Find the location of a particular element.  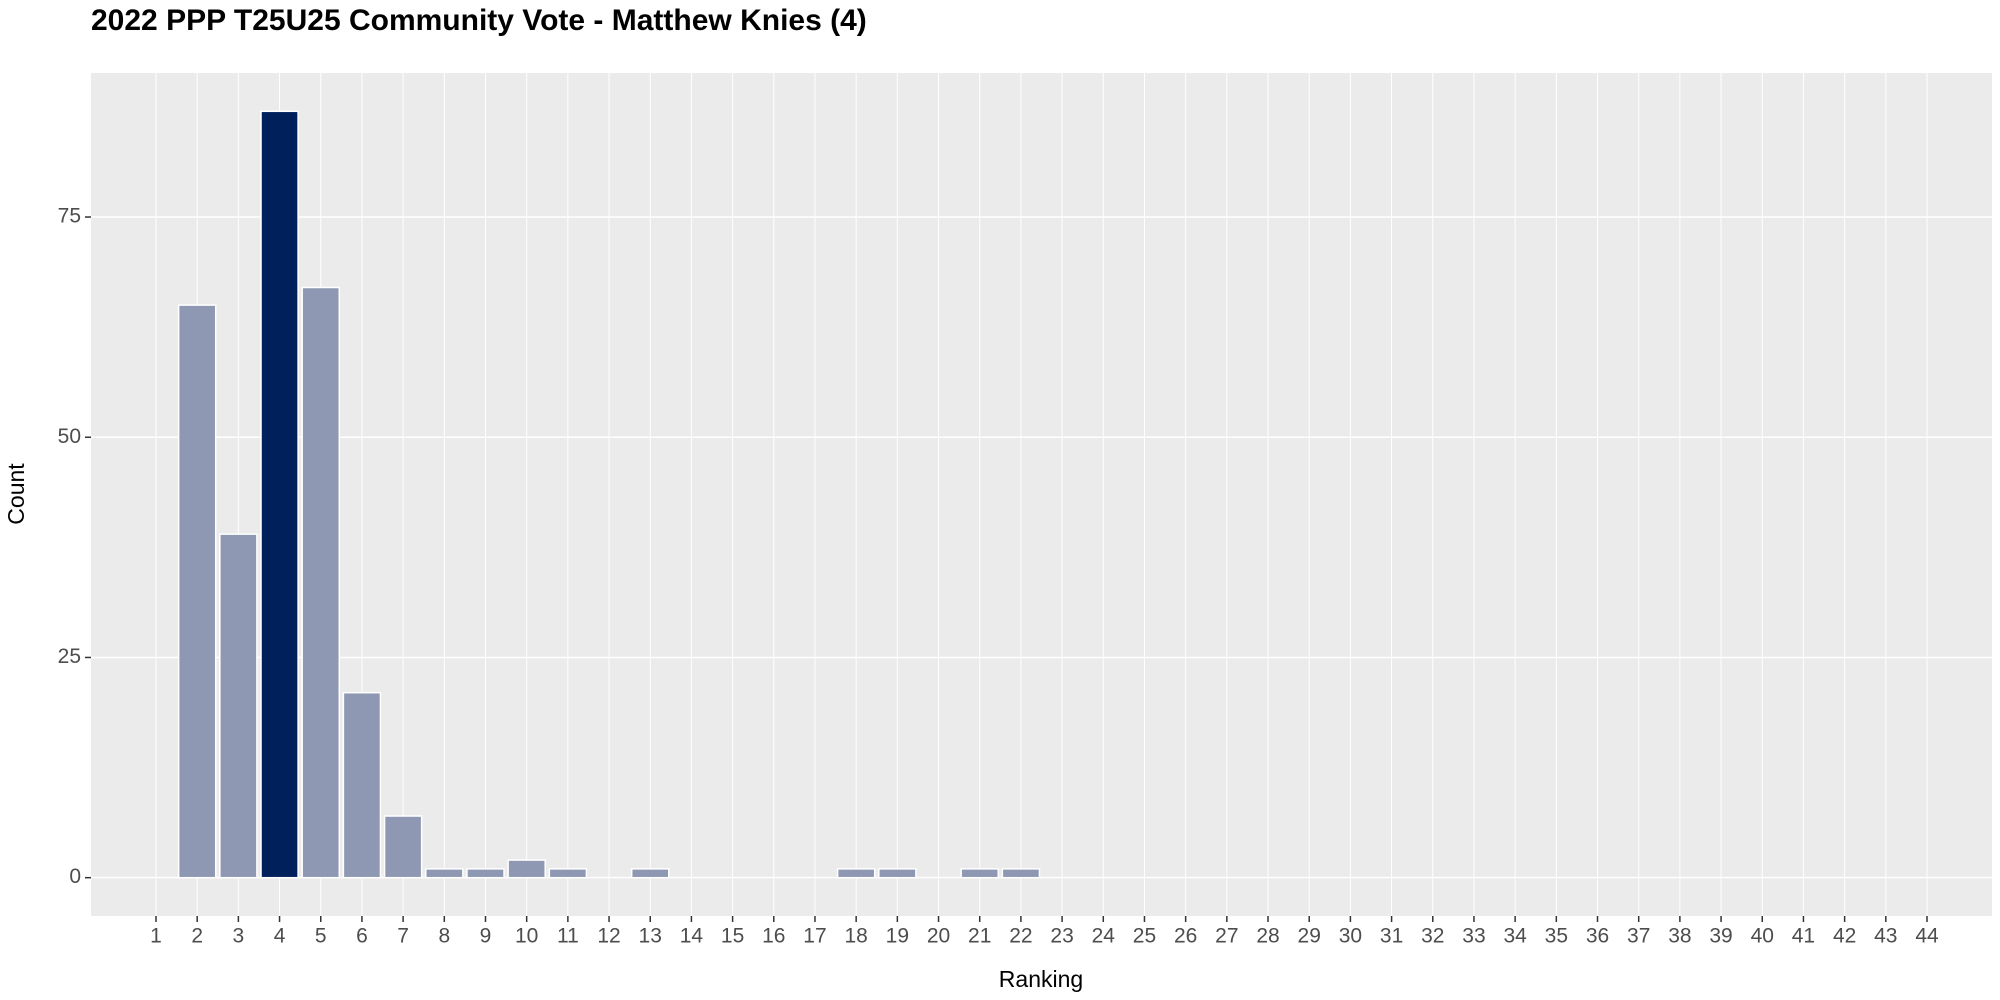

x-axis-title: Ranking is located at coordinates (1041, 979).